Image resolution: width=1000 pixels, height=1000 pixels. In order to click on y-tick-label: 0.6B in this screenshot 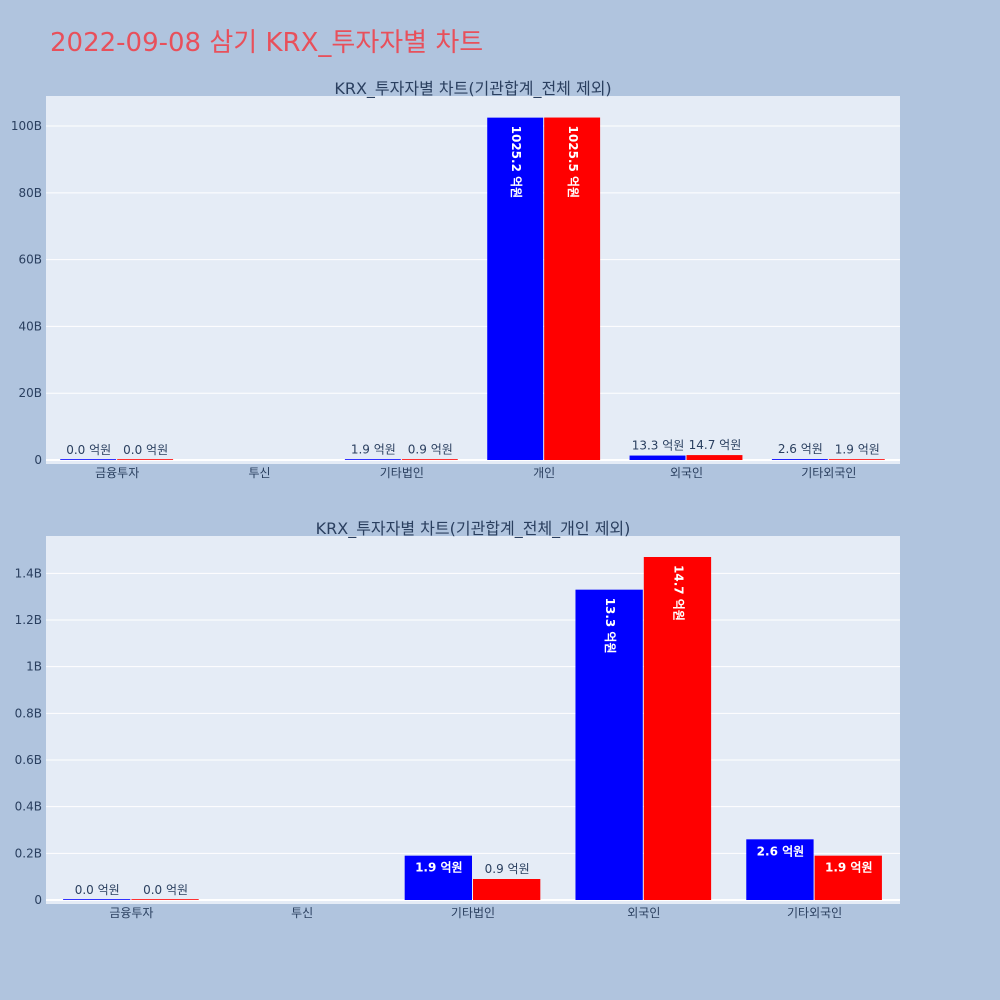, I will do `click(28, 760)`.